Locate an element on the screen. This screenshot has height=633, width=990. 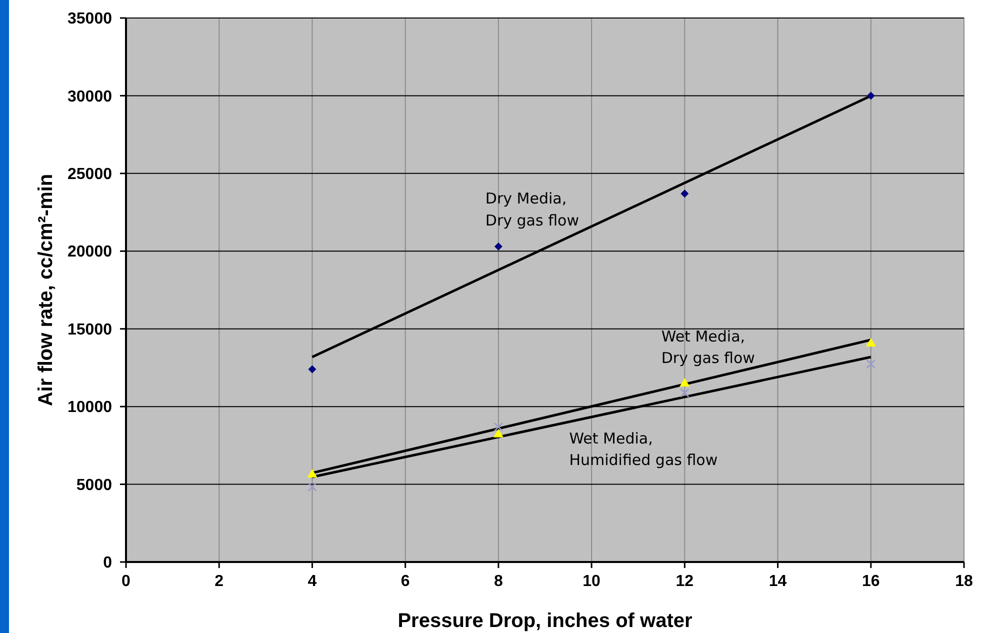
y-tick-label: 15000 is located at coordinates (90, 329).